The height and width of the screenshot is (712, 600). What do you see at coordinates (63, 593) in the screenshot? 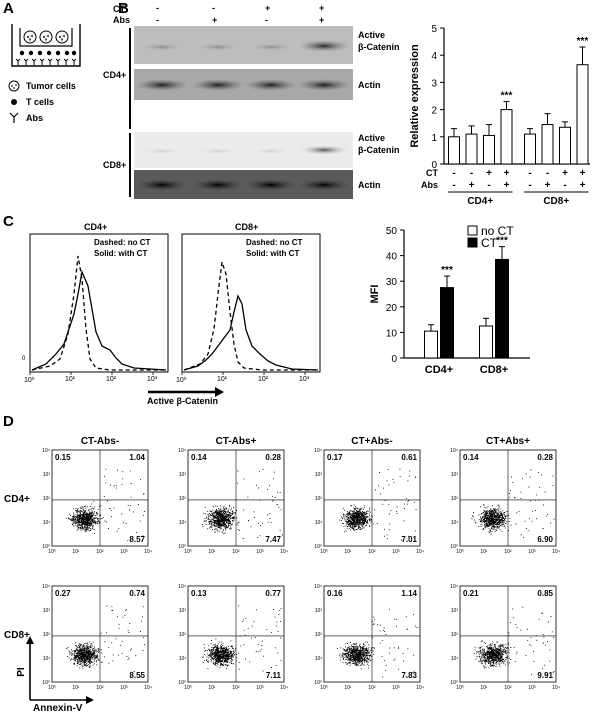
I see `quadrant-upper-left: 0.27` at bounding box center [63, 593].